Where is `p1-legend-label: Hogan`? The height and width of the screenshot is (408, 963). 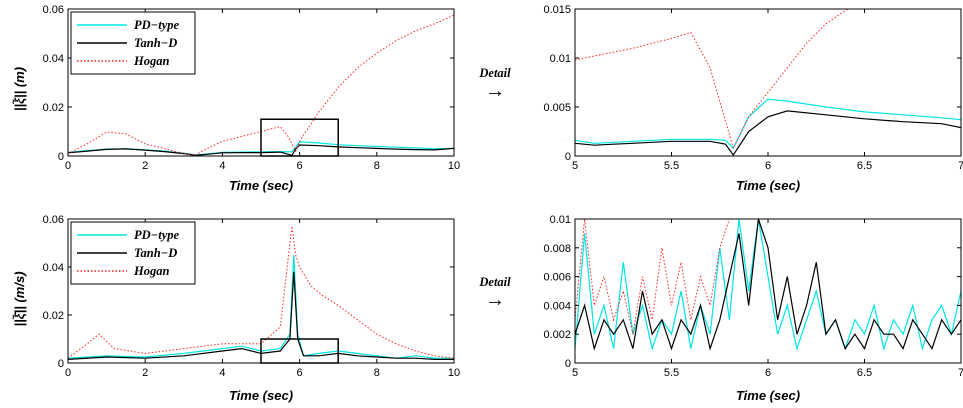
p1-legend-label: Hogan is located at coordinates (151, 61).